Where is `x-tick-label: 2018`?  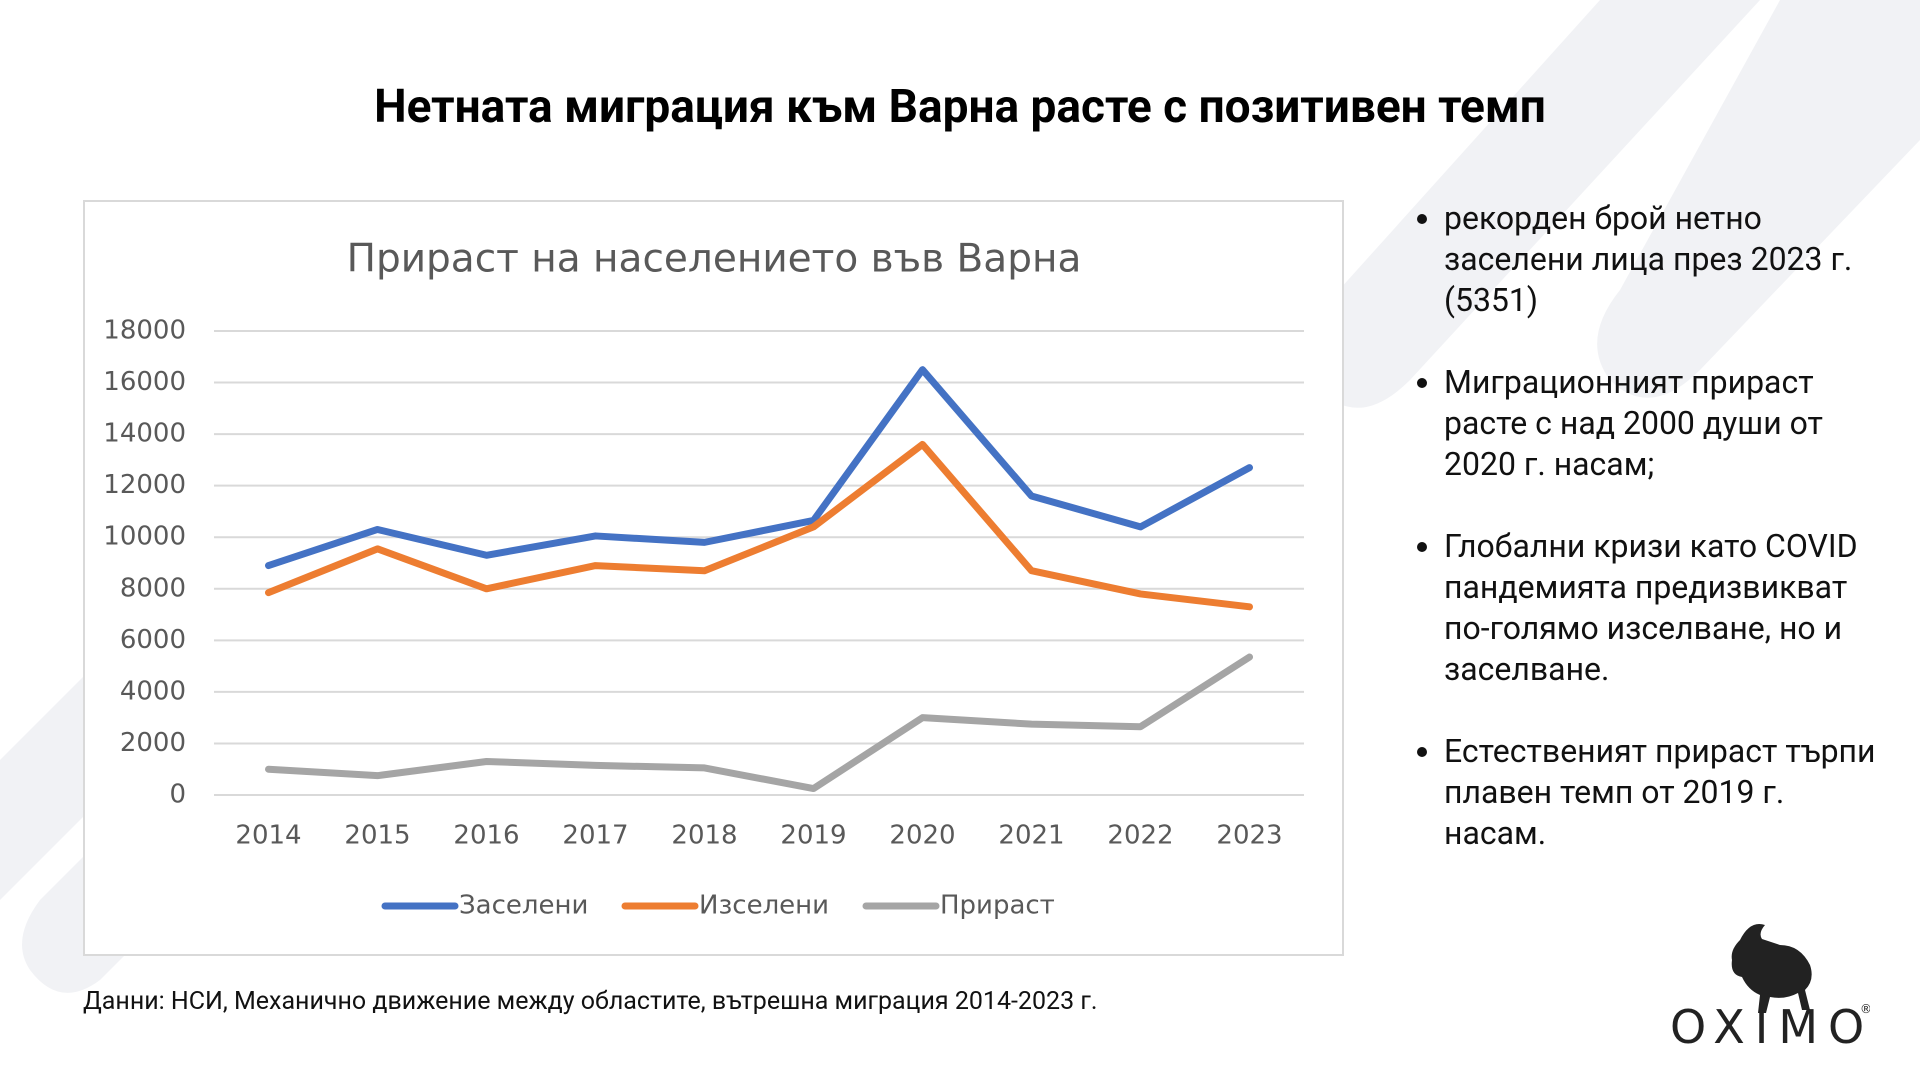 x-tick-label: 2018 is located at coordinates (704, 836).